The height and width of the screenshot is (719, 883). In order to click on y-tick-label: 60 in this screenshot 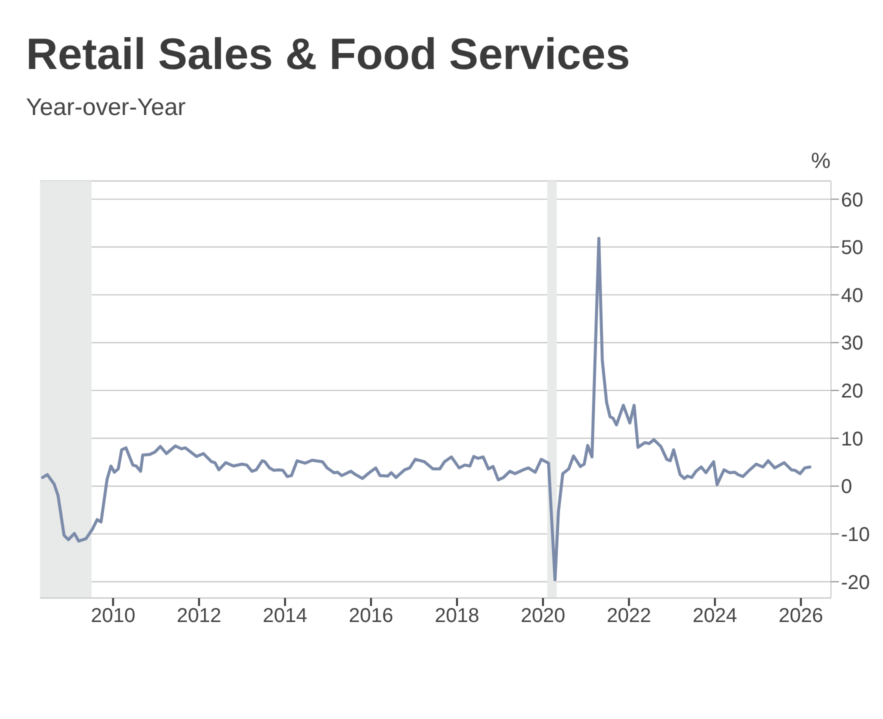, I will do `click(852, 200)`.